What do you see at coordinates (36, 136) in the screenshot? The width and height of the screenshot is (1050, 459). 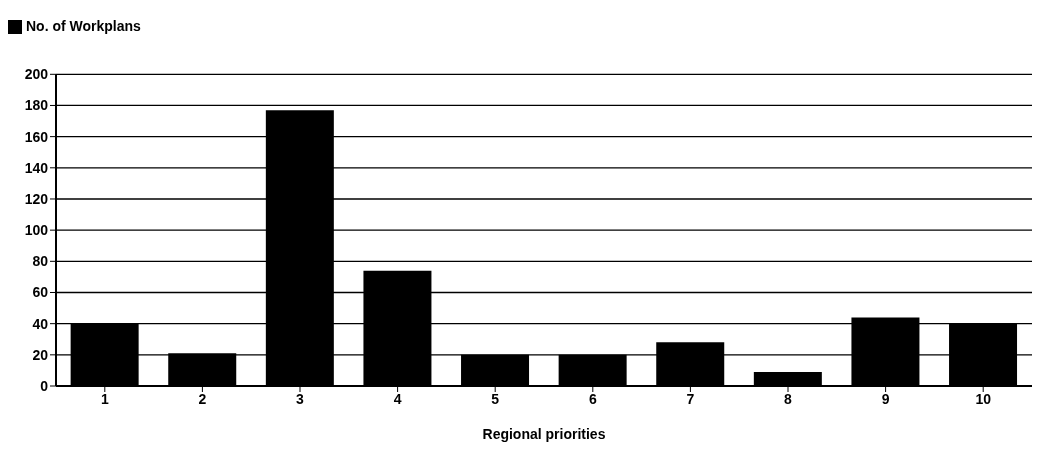 I see `y-tick-label: 160` at bounding box center [36, 136].